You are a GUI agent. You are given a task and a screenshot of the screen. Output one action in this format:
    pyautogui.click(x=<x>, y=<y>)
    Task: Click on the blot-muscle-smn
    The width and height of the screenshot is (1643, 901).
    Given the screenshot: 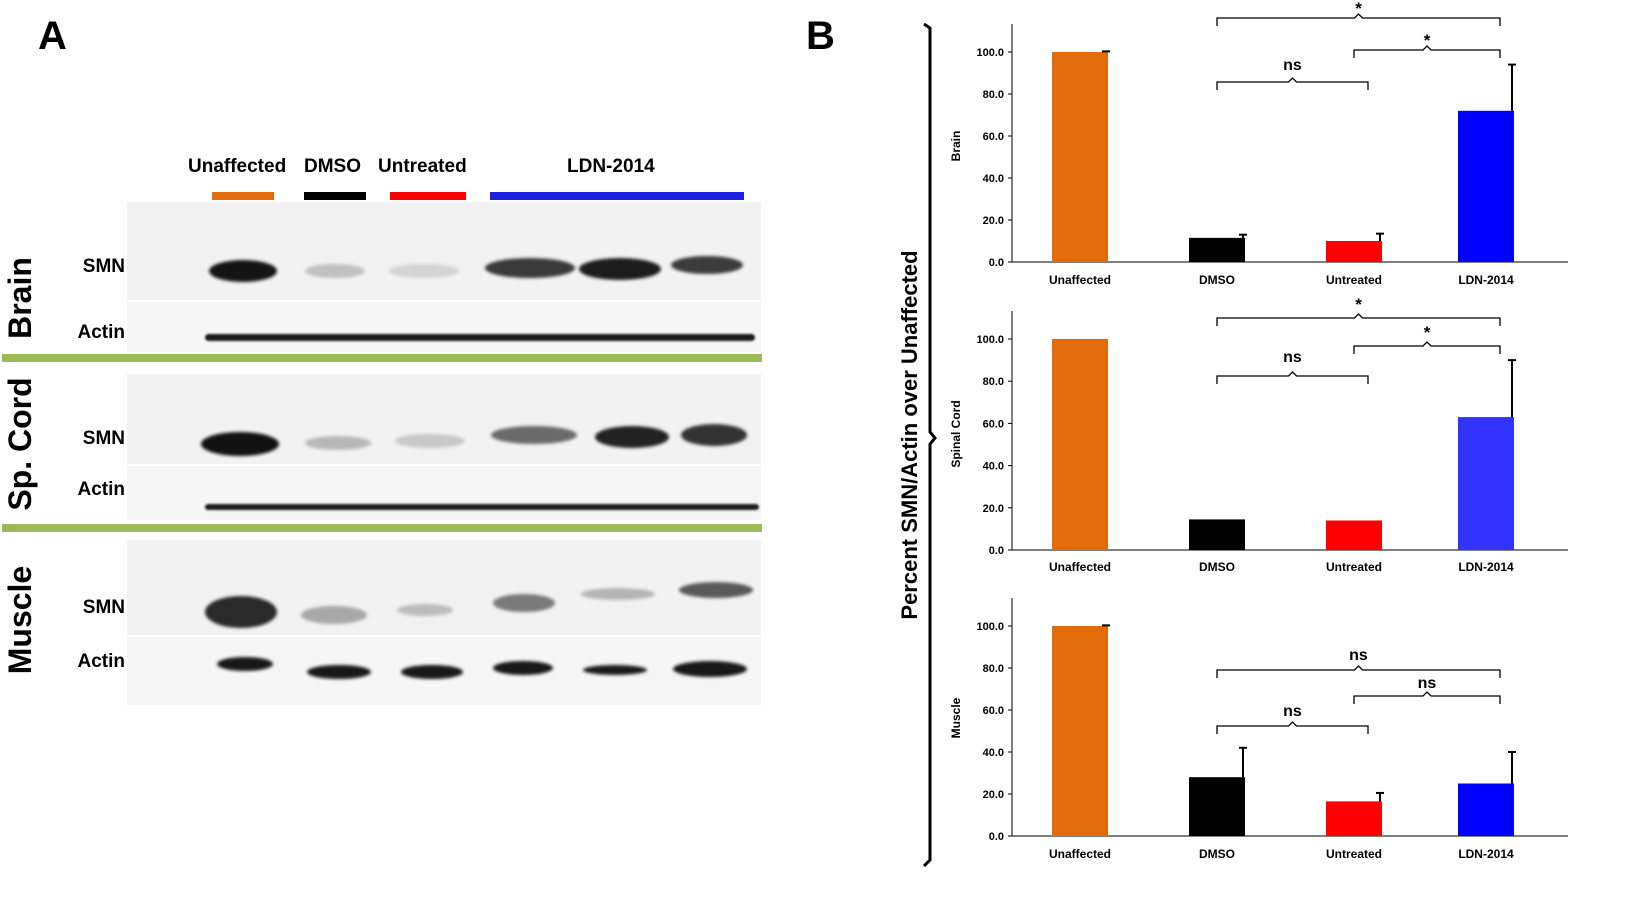 What is the action you would take?
    pyautogui.click(x=444, y=587)
    